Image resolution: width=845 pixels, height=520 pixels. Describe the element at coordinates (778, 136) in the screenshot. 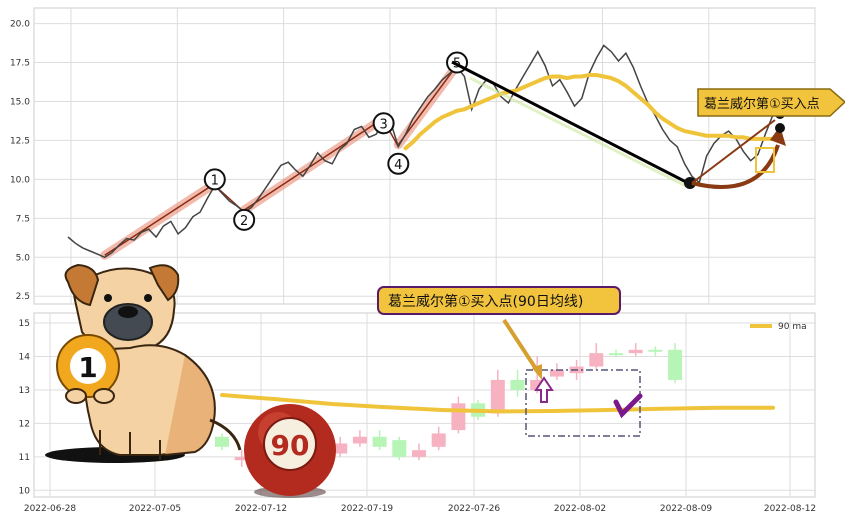

I see `rebound-arrow-head` at that location.